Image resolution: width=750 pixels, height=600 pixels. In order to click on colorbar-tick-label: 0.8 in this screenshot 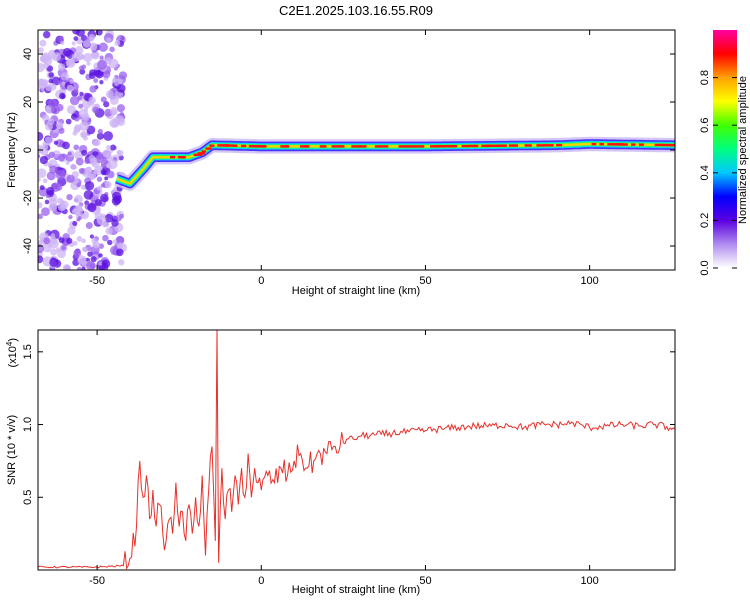, I will do `click(705, 77)`.